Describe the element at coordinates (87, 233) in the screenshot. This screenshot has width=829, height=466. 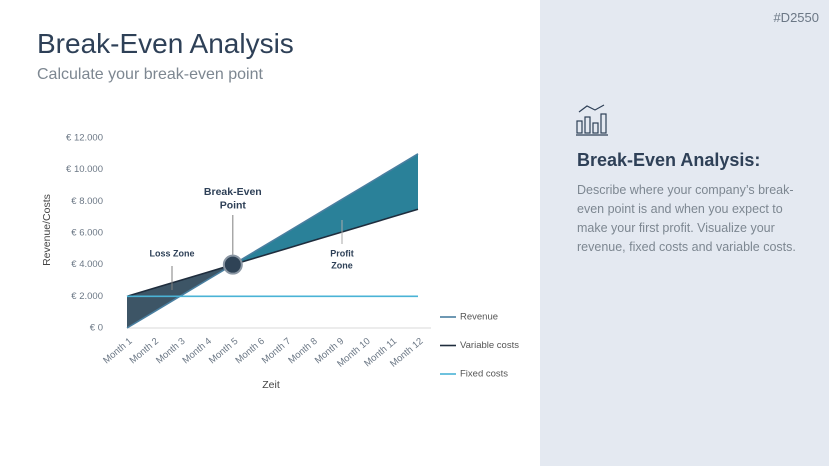
I see `y-tick-label: € 6.000` at that location.